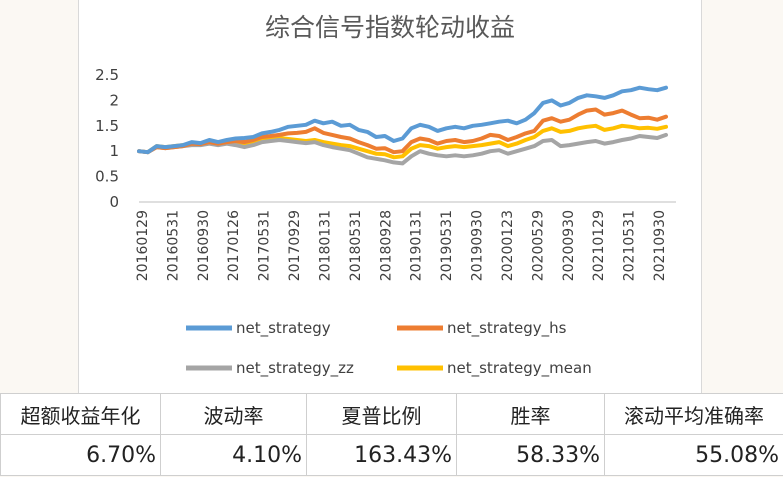 The height and width of the screenshot is (477, 783). What do you see at coordinates (693, 414) in the screenshot?
I see `header-rolling-accuracy: 滚动平均准确率` at bounding box center [693, 414].